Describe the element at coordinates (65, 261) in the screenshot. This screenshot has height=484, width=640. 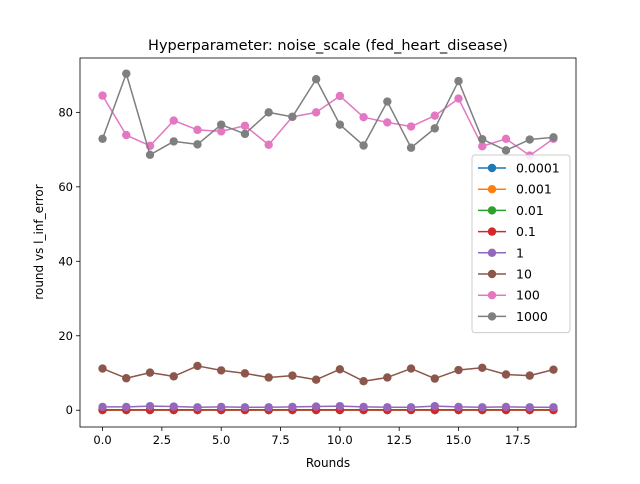
I see `y-tick-label: 40` at that location.